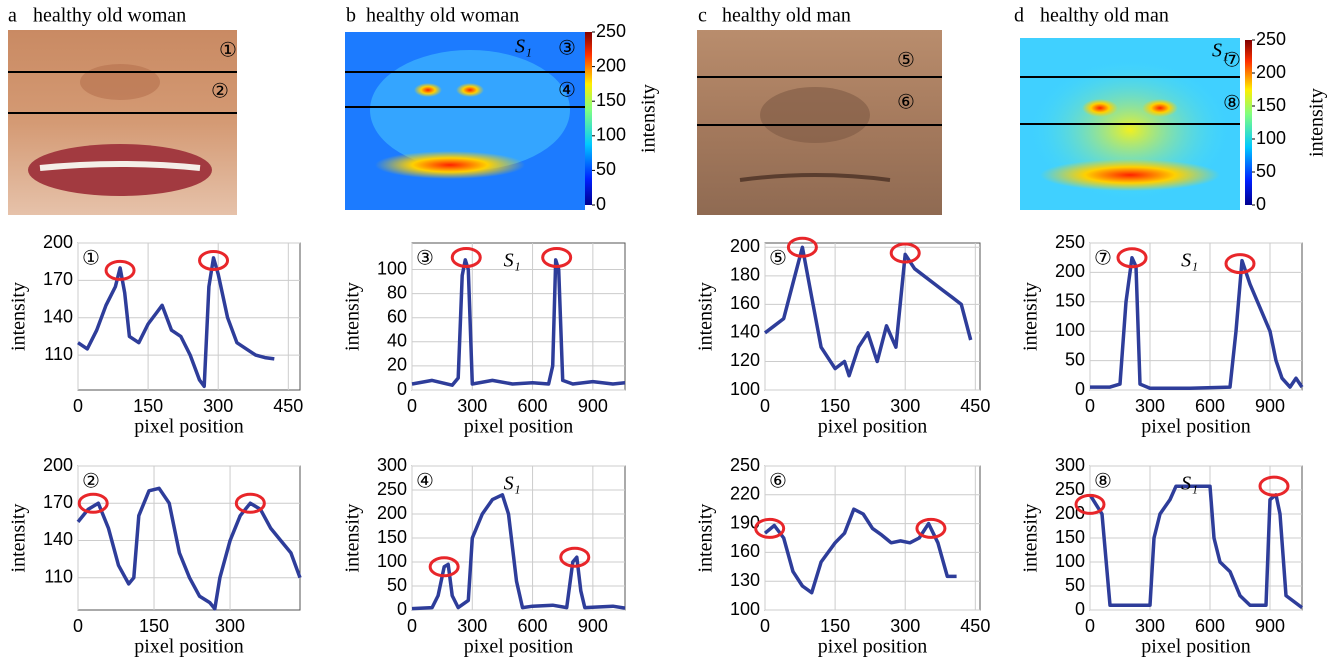  Describe the element at coordinates (397, 292) in the screenshot. I see `y-tick-label: 80` at that location.